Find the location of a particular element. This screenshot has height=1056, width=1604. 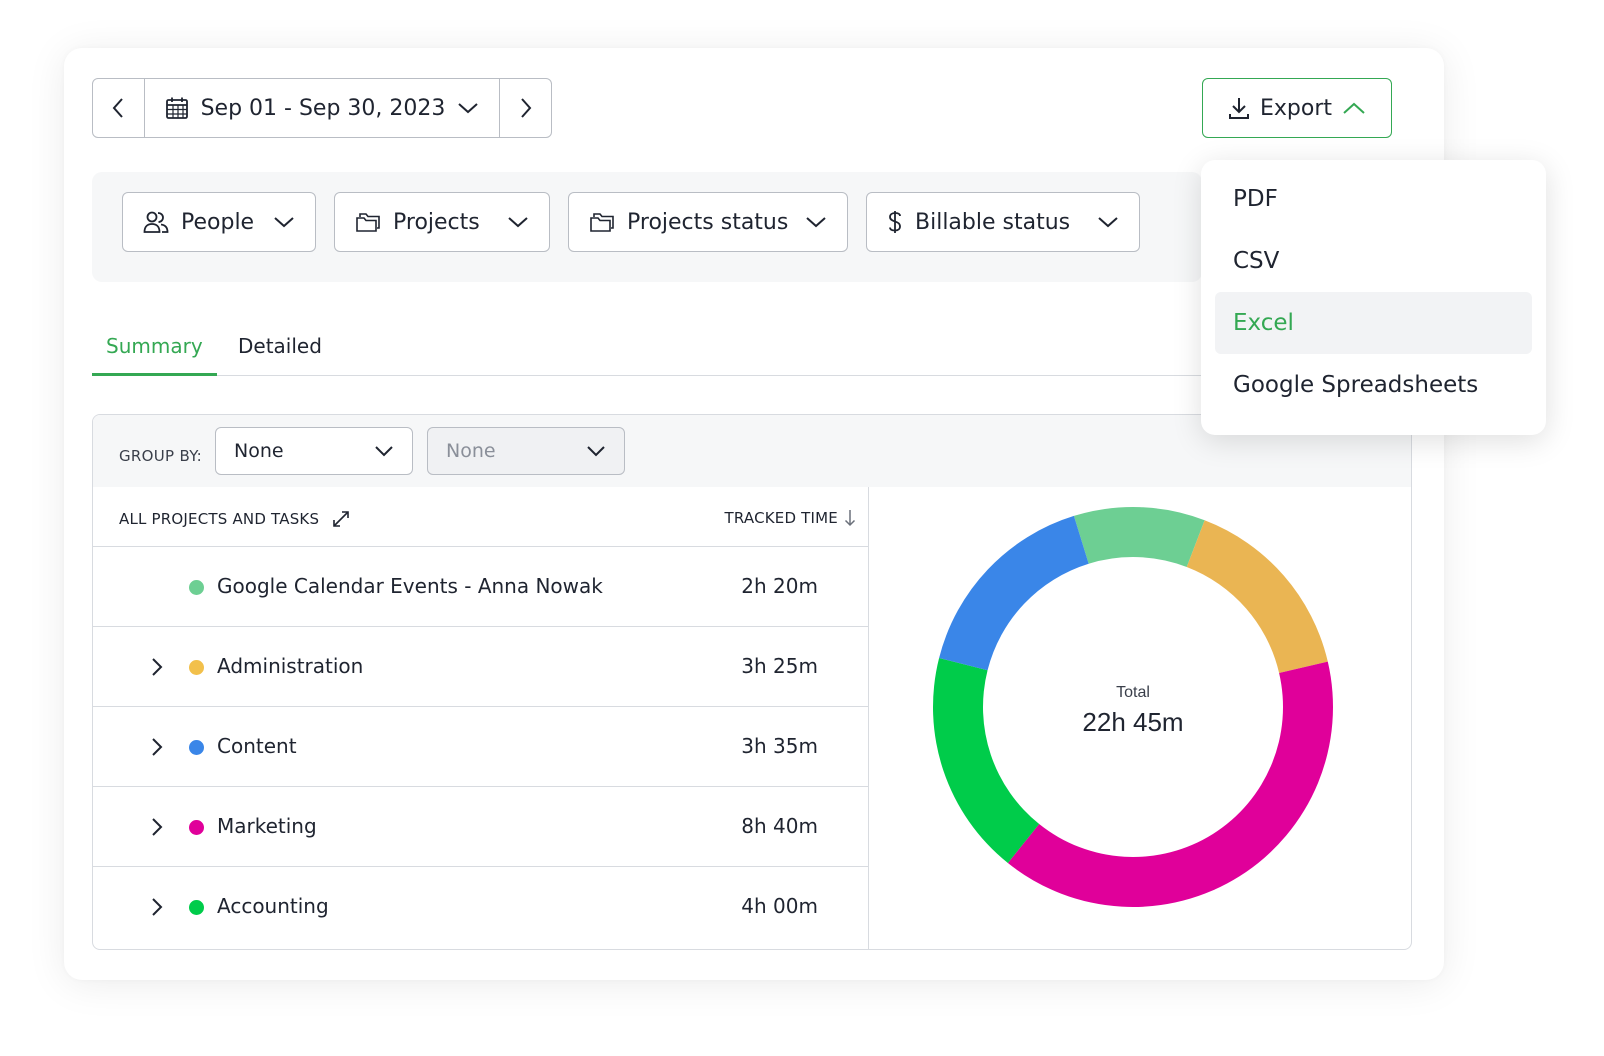

projects-status-filter-label: Projects status is located at coordinates (708, 222).